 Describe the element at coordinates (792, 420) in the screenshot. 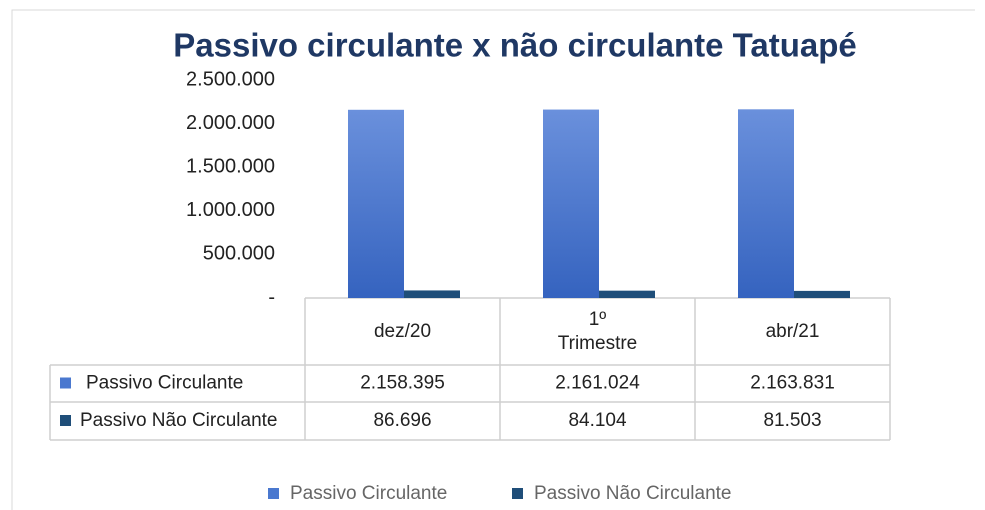

I see `table-value: 81.503` at that location.